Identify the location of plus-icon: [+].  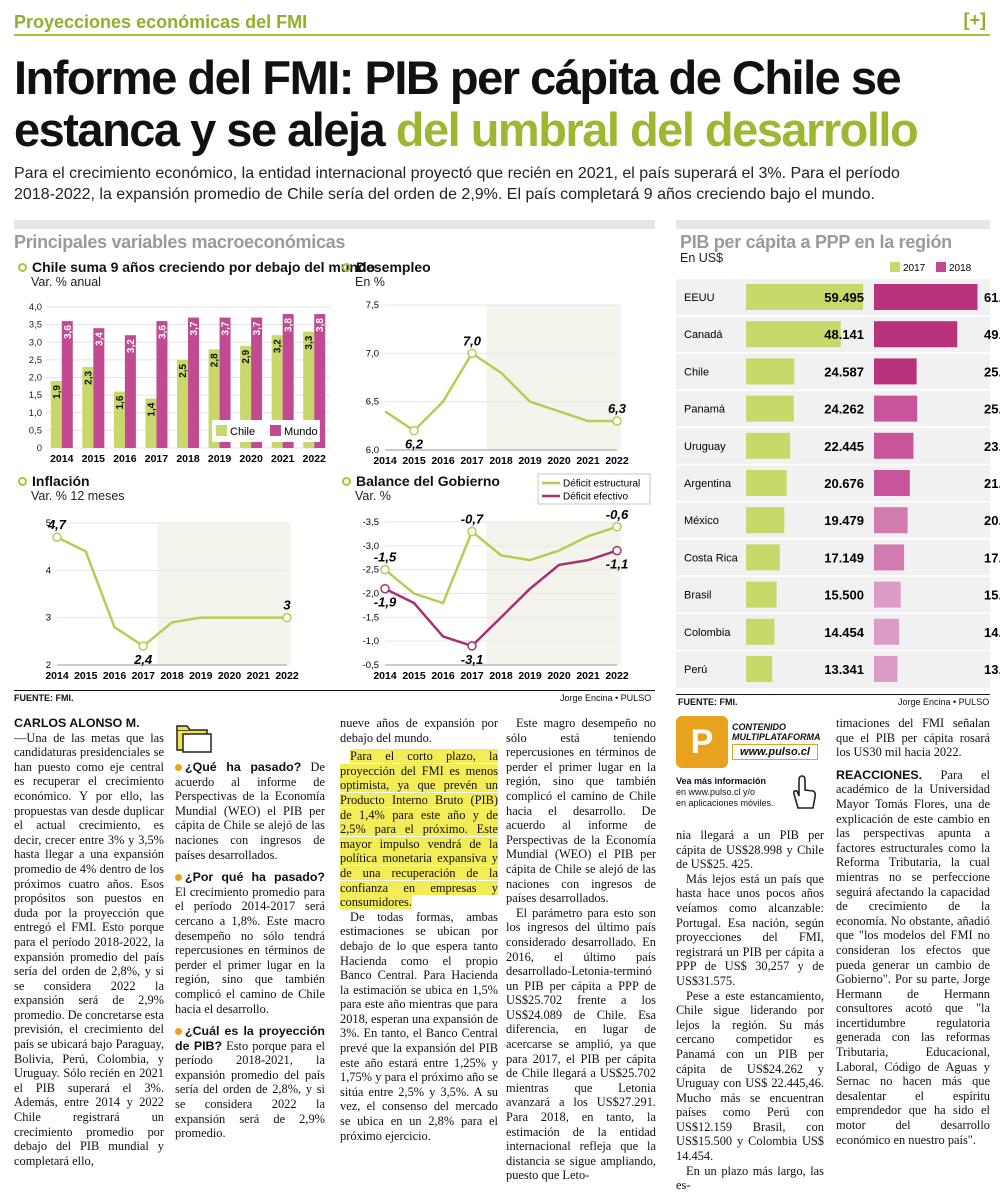
(975, 20).